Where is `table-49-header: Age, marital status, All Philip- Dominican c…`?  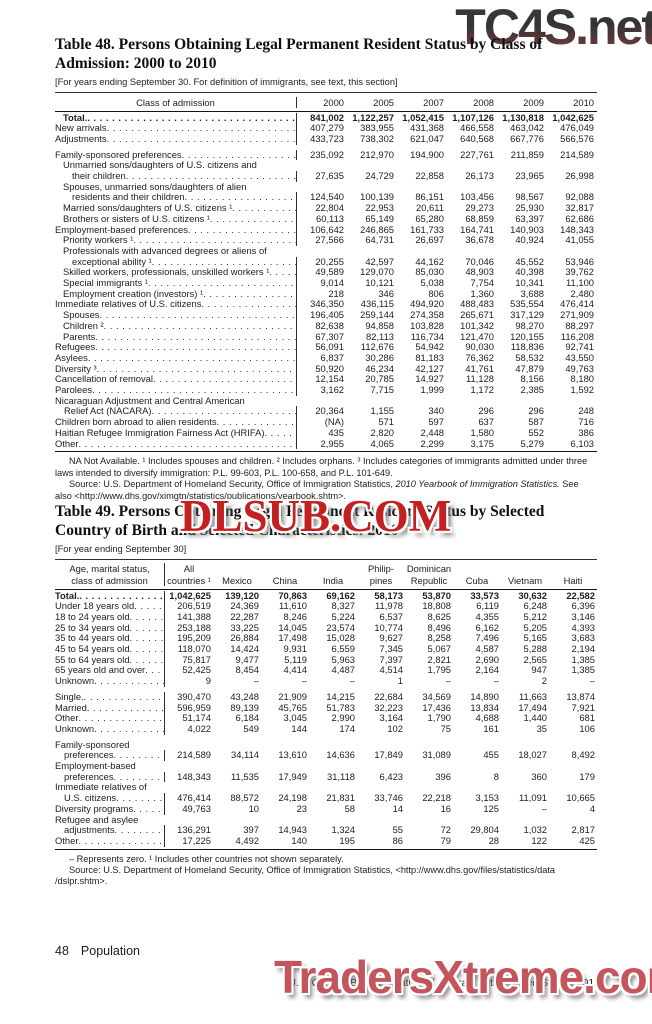 table-49-header: Age, marital status, All Philip- Dominican c… is located at coordinates (326, 574).